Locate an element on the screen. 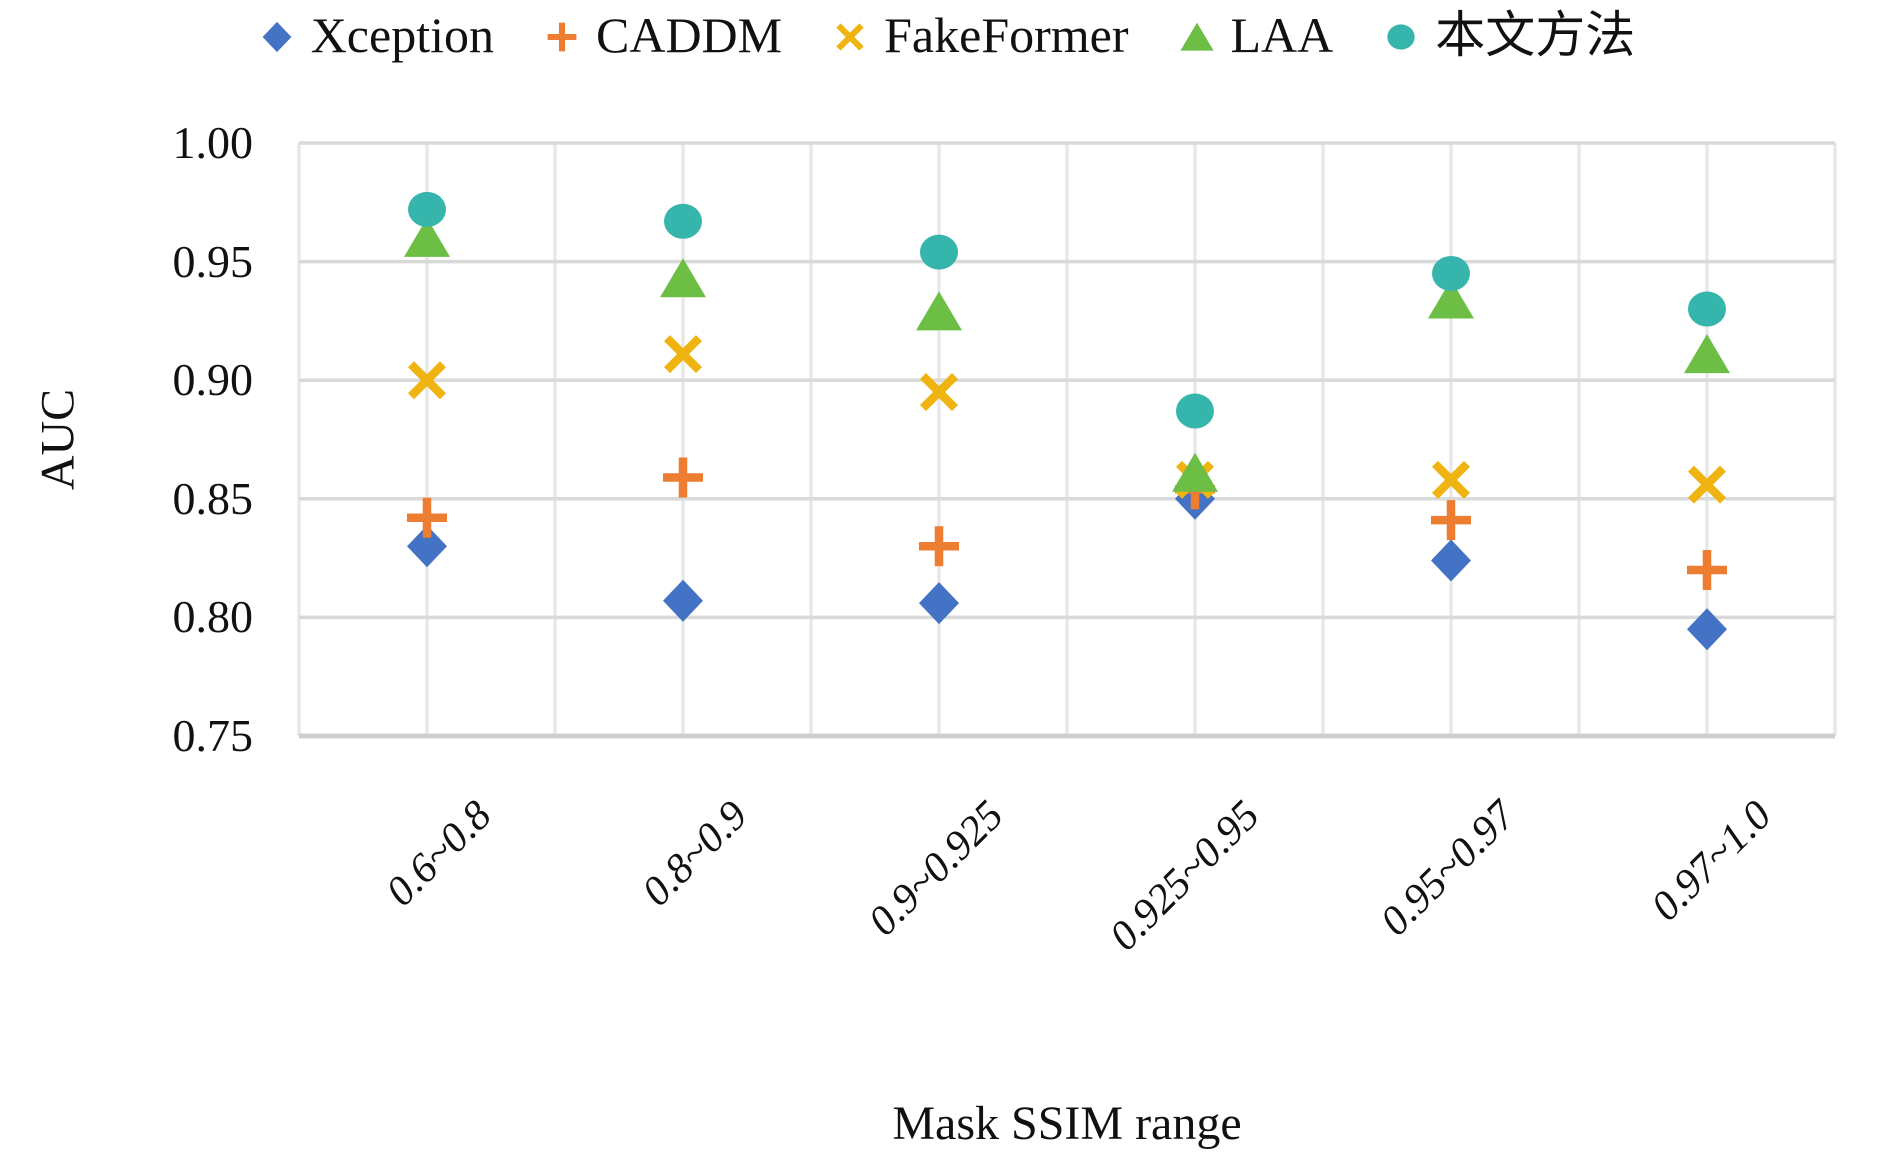  y-axis-title: AUC is located at coordinates (58, 439).